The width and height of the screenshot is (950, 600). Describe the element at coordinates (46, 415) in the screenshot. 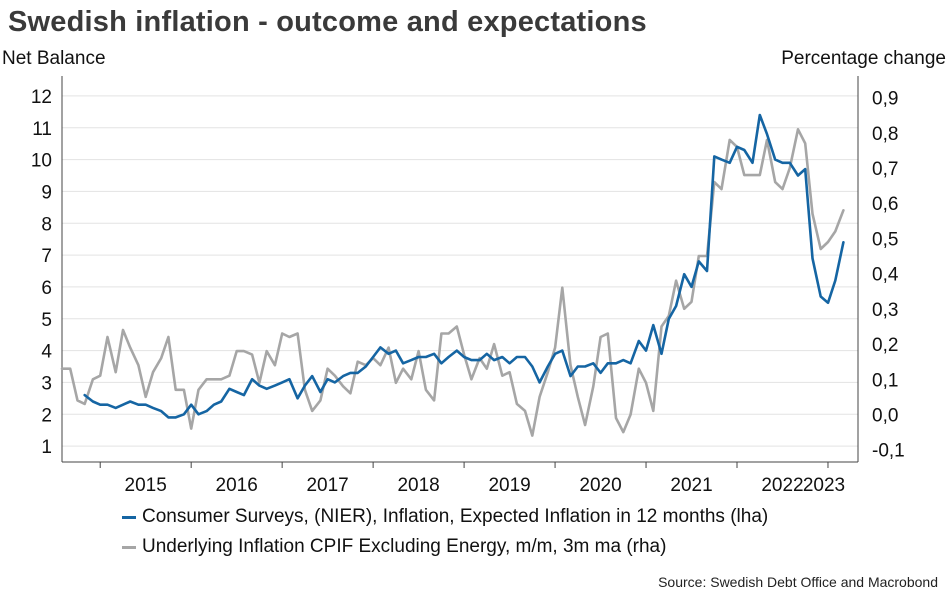

I see `y-tick-label-left: 2` at that location.